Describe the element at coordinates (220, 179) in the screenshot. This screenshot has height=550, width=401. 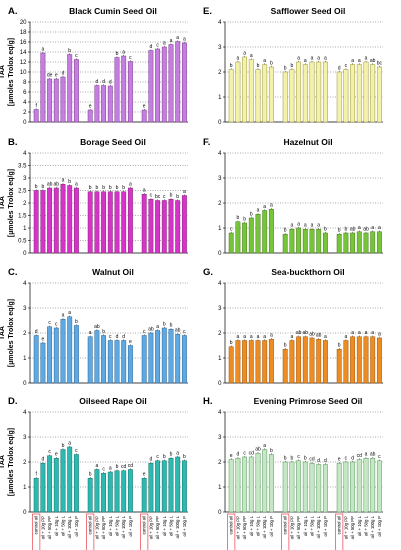
I see `y-tick-label: 3` at that location.